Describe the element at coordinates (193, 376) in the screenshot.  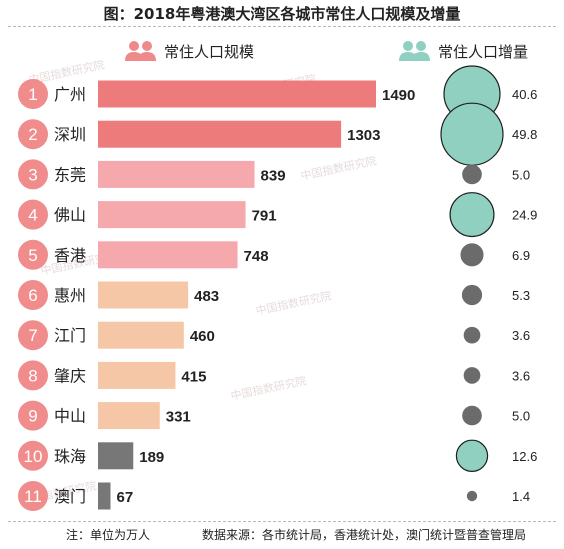
I see `bar-value-label: 415` at that location.